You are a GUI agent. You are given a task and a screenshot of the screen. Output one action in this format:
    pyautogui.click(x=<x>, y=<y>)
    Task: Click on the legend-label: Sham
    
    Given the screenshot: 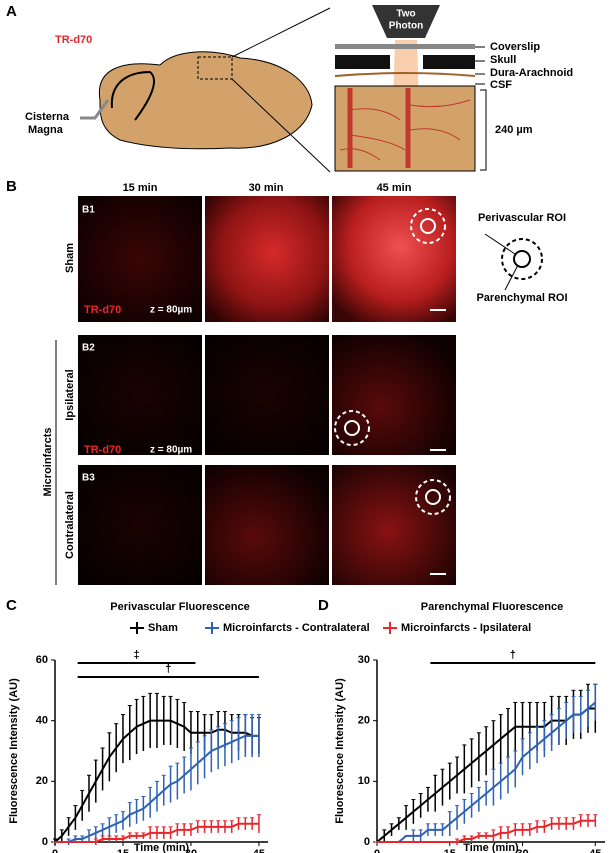 What is the action you would take?
    pyautogui.click(x=163, y=628)
    